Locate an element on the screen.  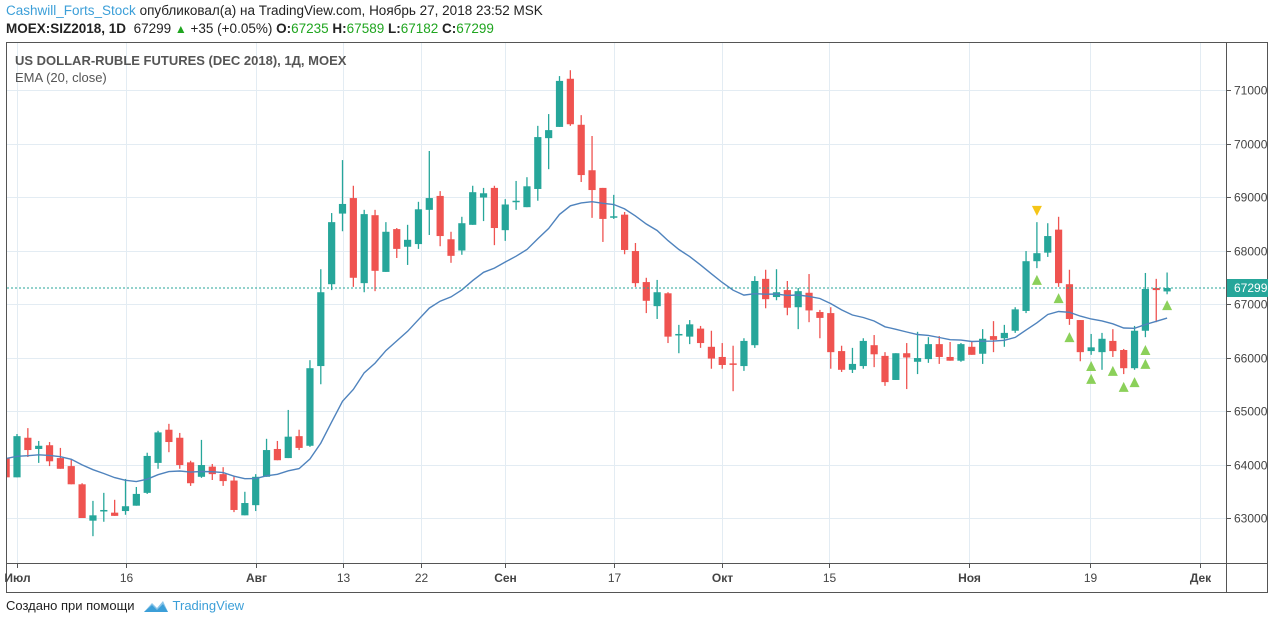
time-tick-label: Ноя is located at coordinates (969, 578).